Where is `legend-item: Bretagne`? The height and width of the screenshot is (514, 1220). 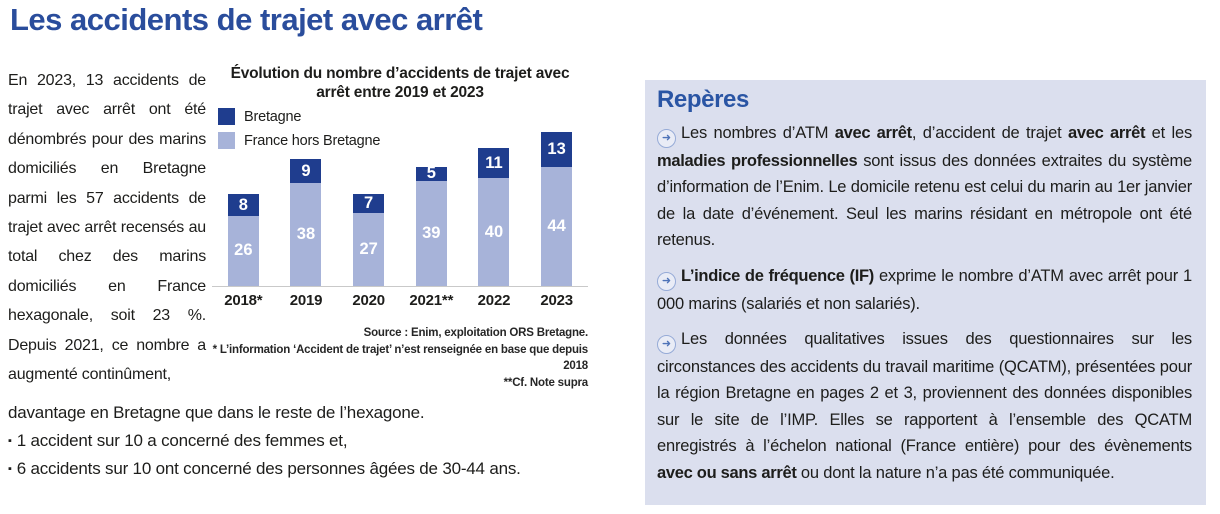 legend-item: Bretagne is located at coordinates (299, 116).